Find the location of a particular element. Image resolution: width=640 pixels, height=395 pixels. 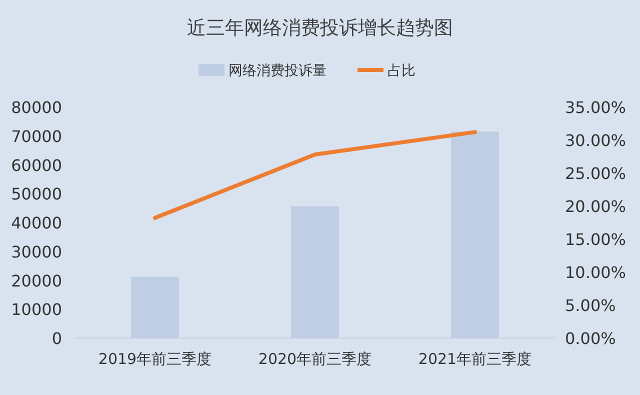

y2-tick-label: 5.00% is located at coordinates (590, 305).